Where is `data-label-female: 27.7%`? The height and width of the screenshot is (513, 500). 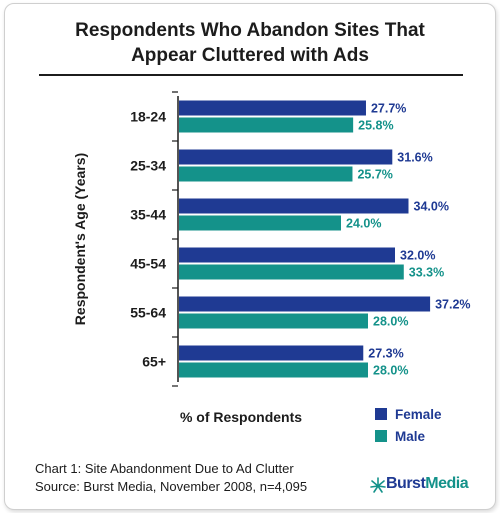 data-label-female: 27.7% is located at coordinates (388, 109).